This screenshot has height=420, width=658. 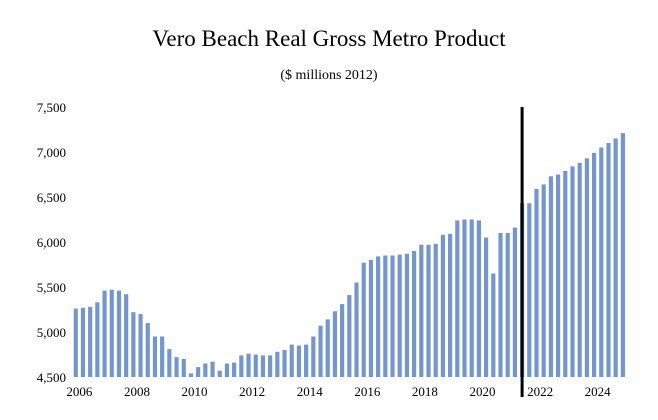 I want to click on y-axis: 4,500 5,000 5,500 6,000 6,500 7,000 7,500, so click(x=51, y=242).